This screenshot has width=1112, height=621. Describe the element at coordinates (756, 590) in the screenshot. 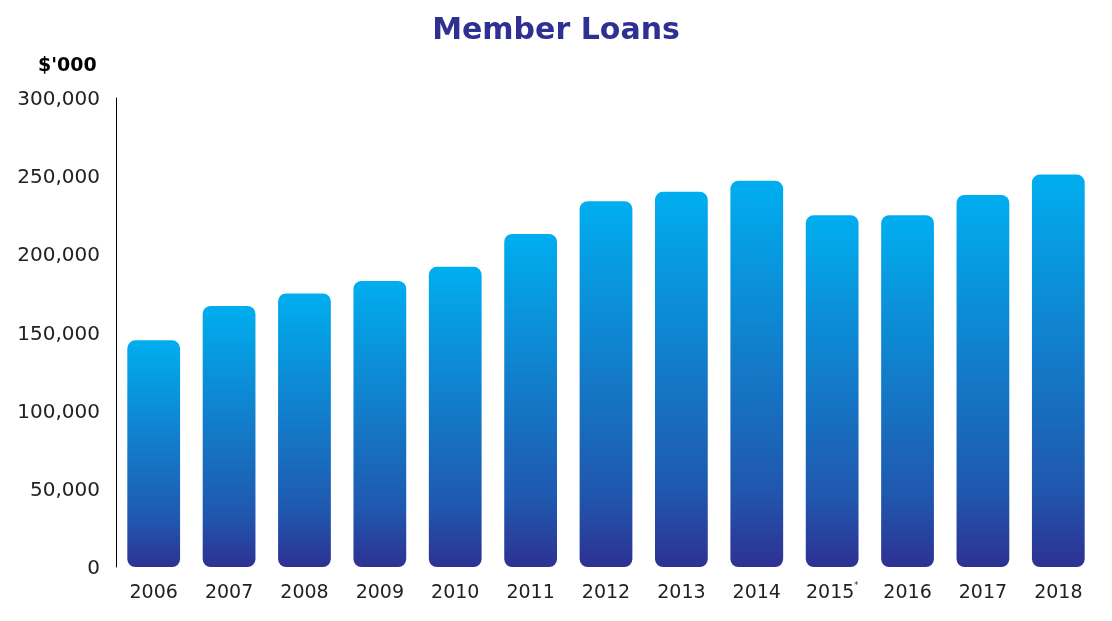

I see `x-tick-label: 2014` at that location.